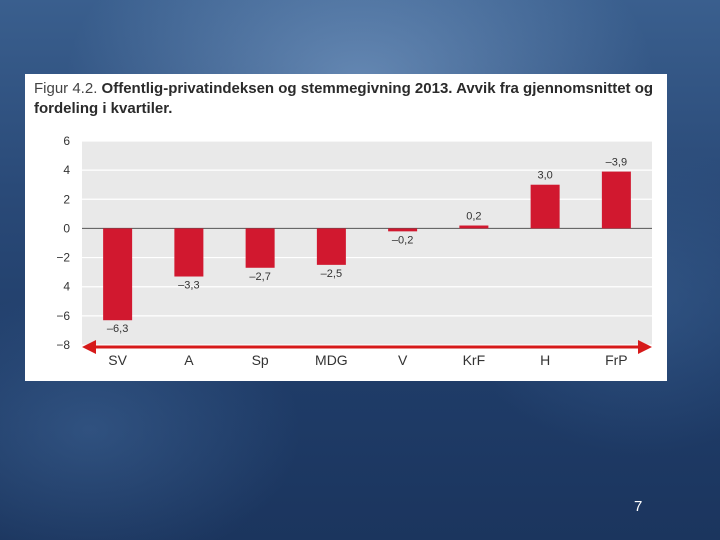 The width and height of the screenshot is (720, 540). Describe the element at coordinates (89, 347) in the screenshot. I see `arrow-head-left` at that location.